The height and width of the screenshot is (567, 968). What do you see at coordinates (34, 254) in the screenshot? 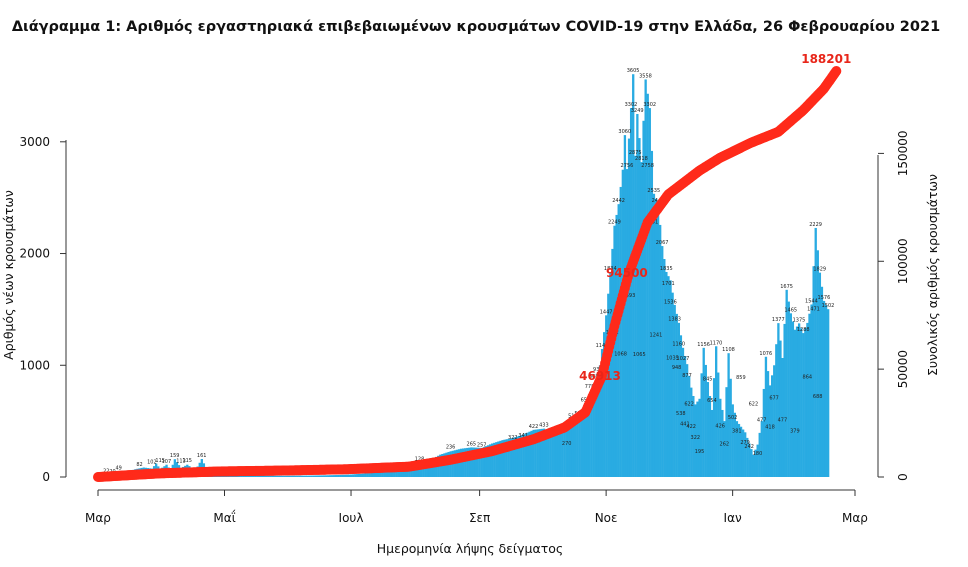
I see `y-tick-label: 2000` at bounding box center [34, 254].